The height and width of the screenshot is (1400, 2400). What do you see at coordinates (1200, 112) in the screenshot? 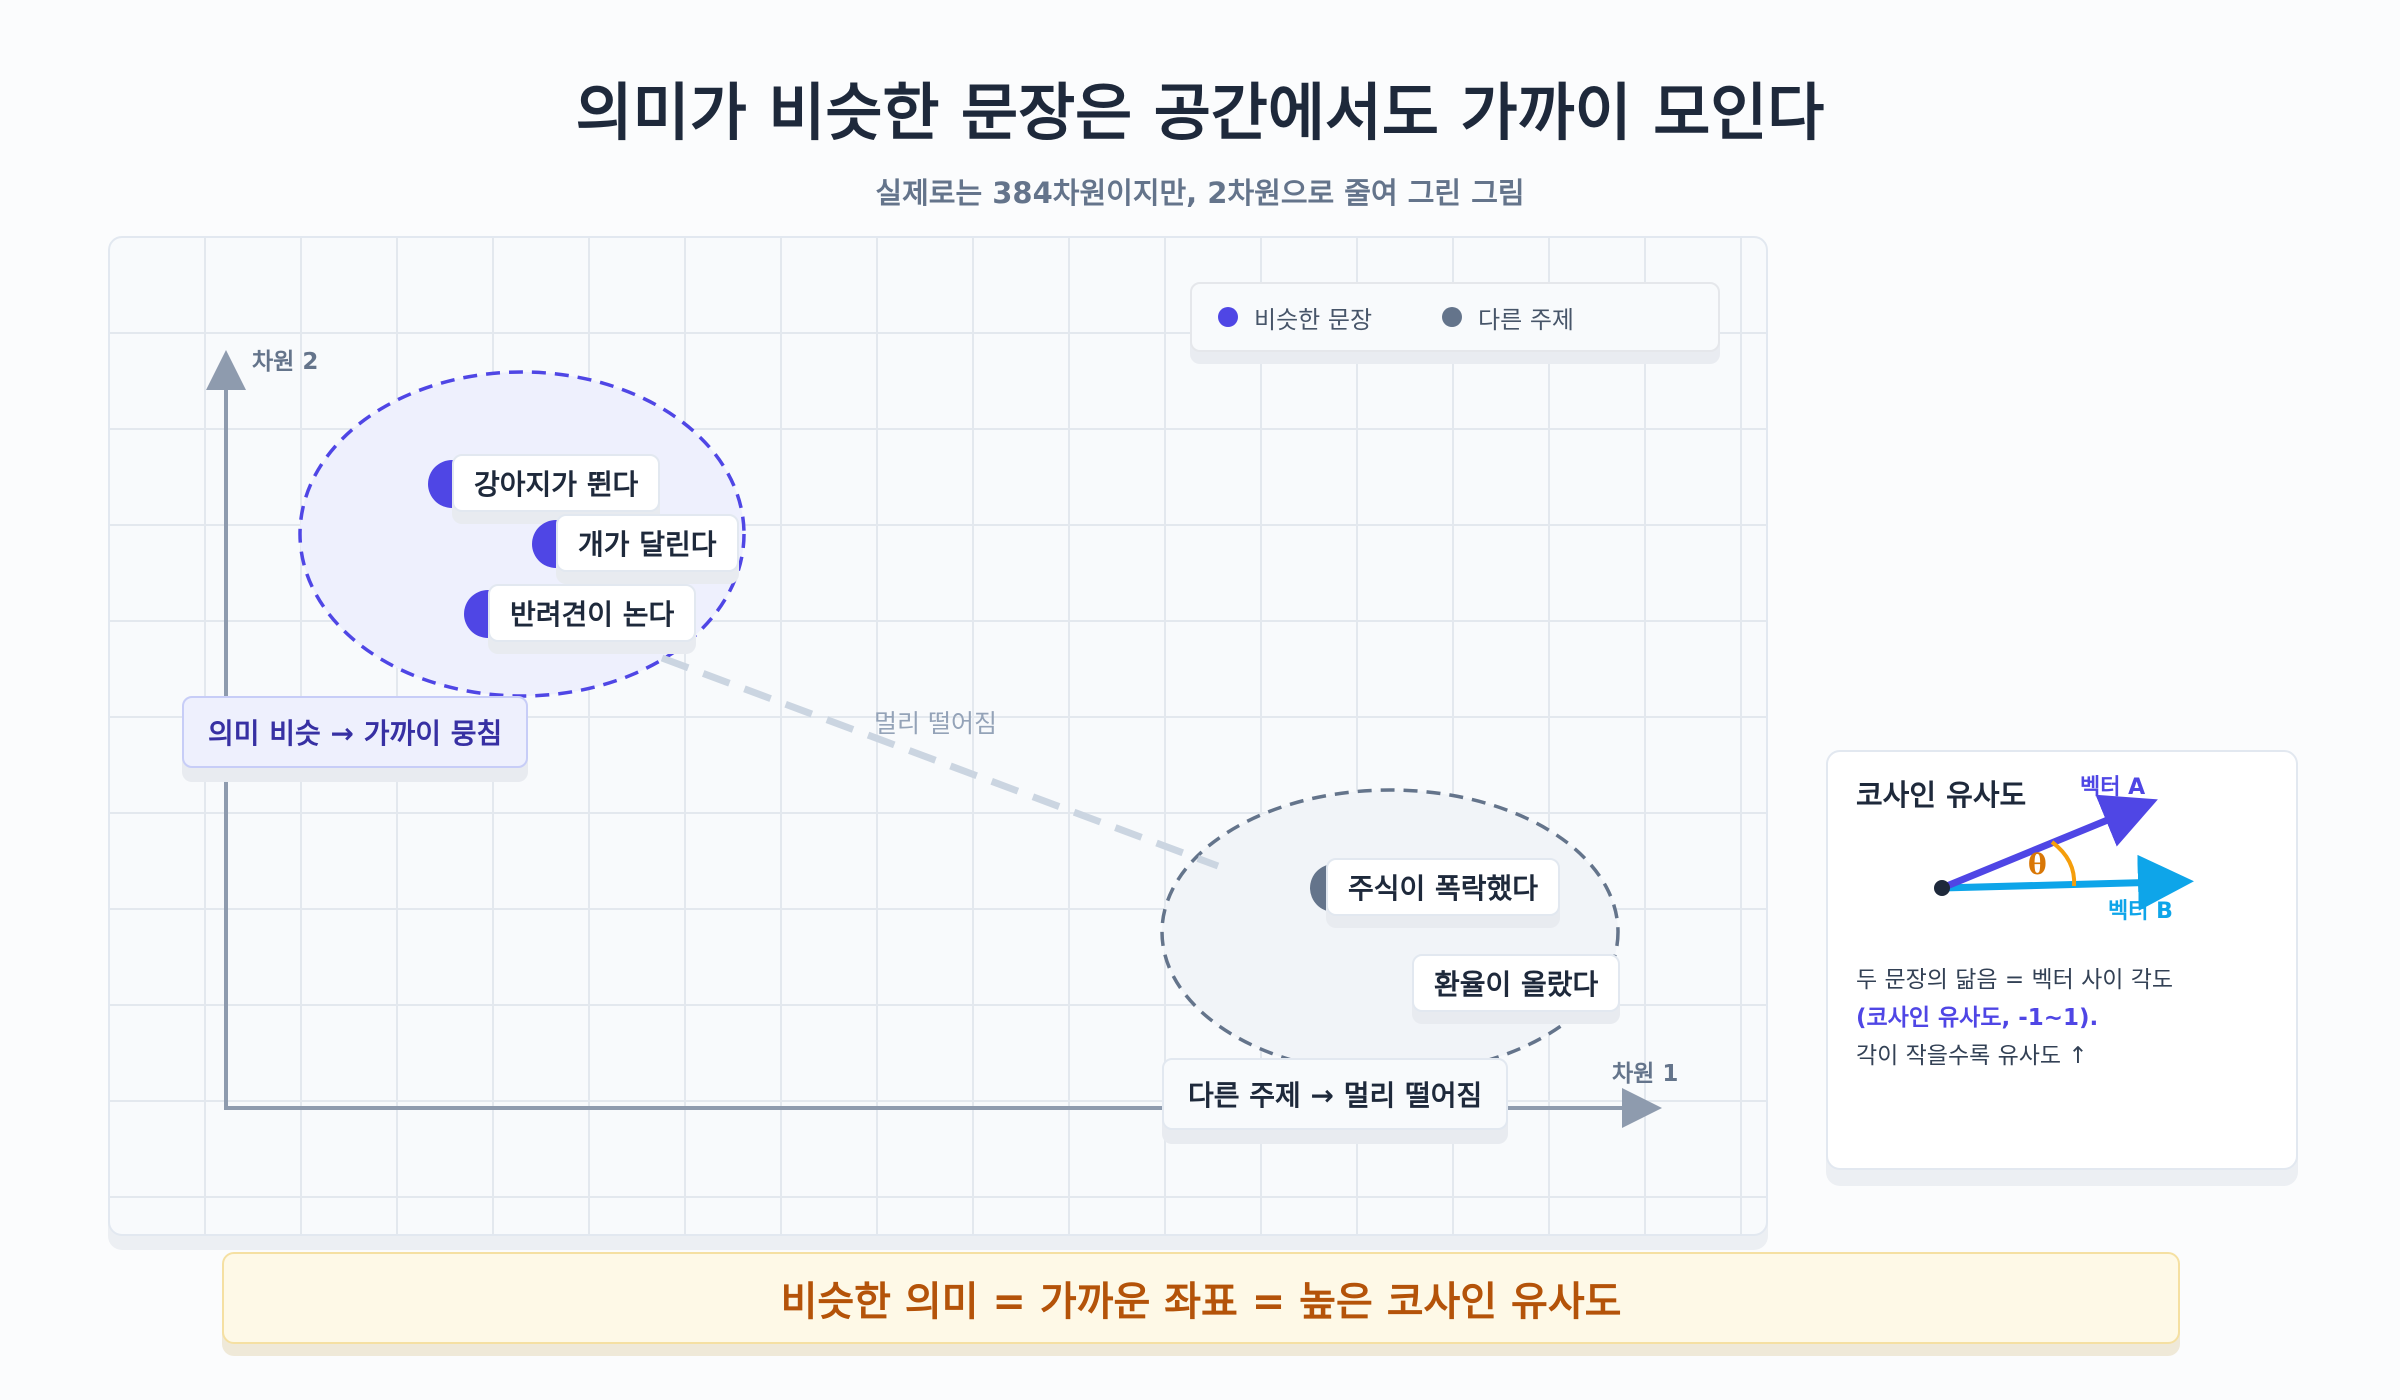
I see `page-title: 의미가 비슷한 문장은 공간에서도 가까이 모인다` at bounding box center [1200, 112].